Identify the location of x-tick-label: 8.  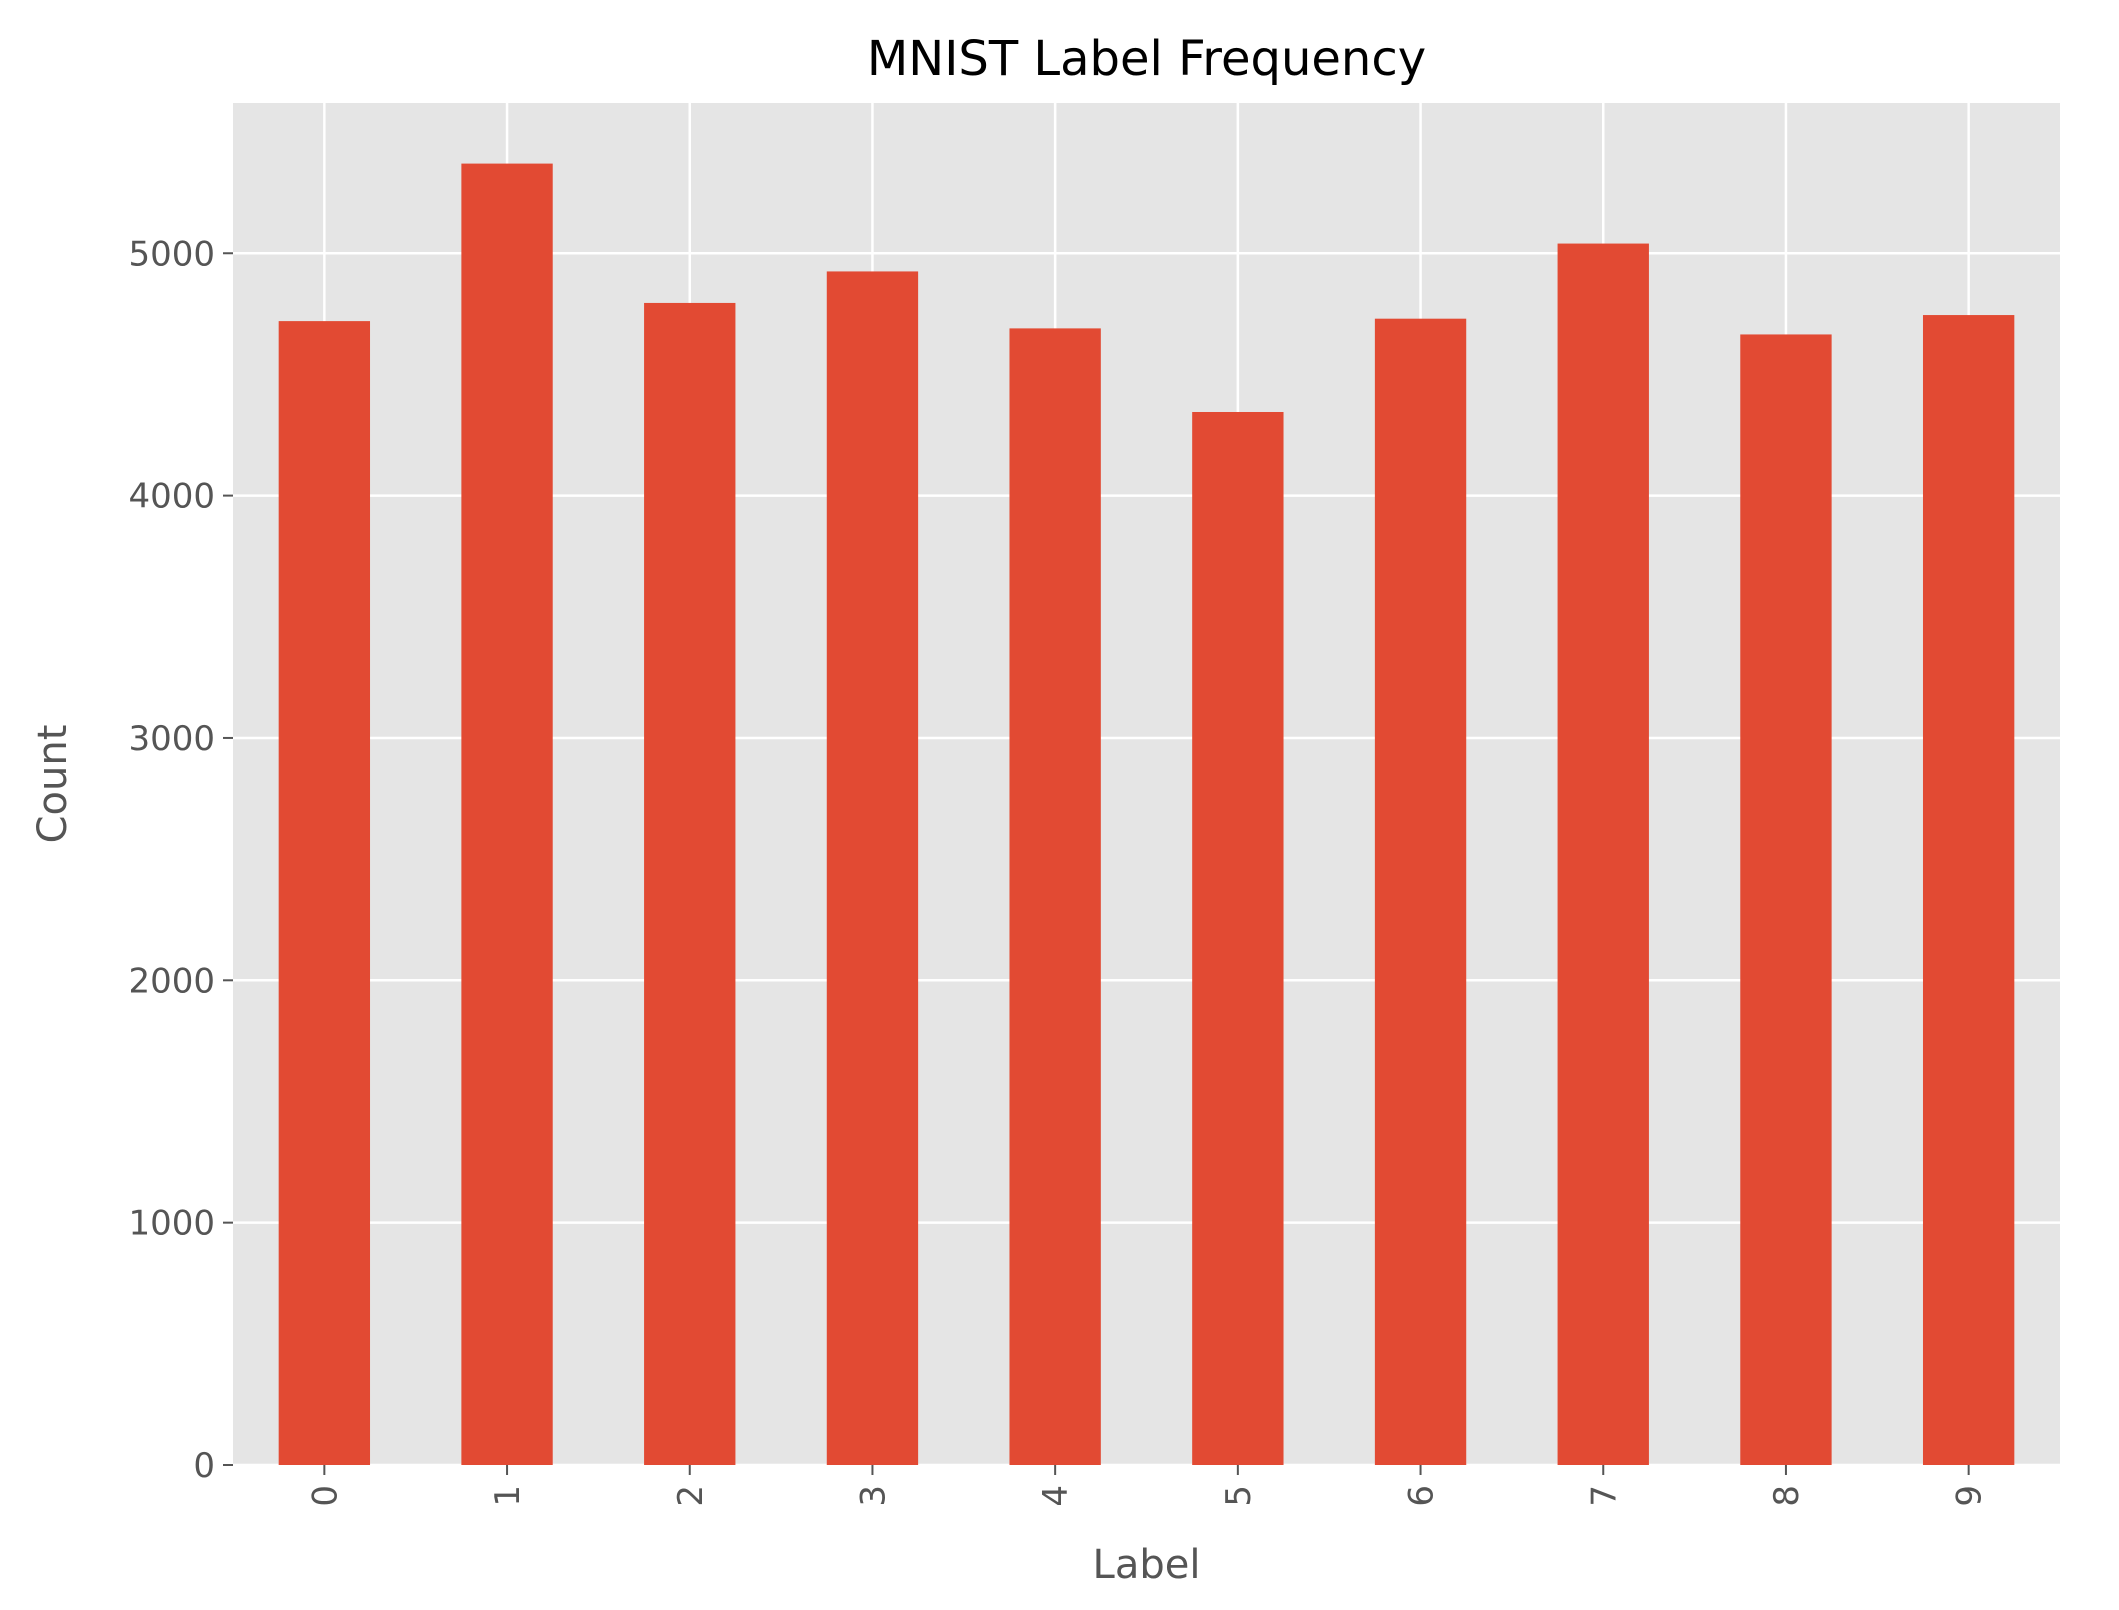
(1787, 1496).